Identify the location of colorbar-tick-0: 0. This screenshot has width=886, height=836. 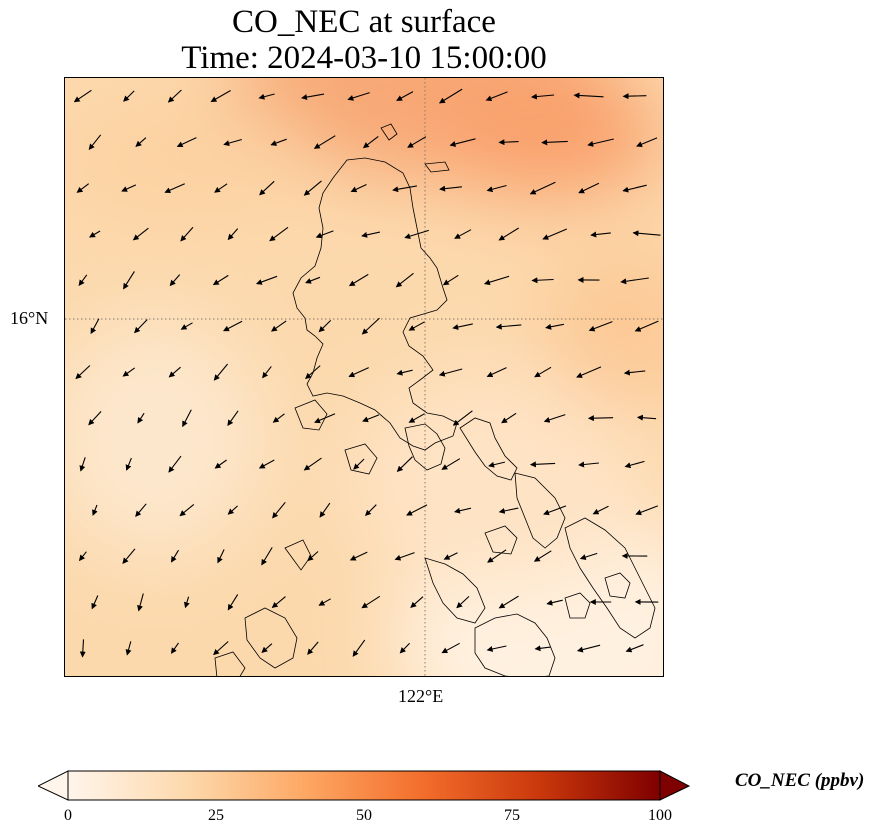
(68, 815).